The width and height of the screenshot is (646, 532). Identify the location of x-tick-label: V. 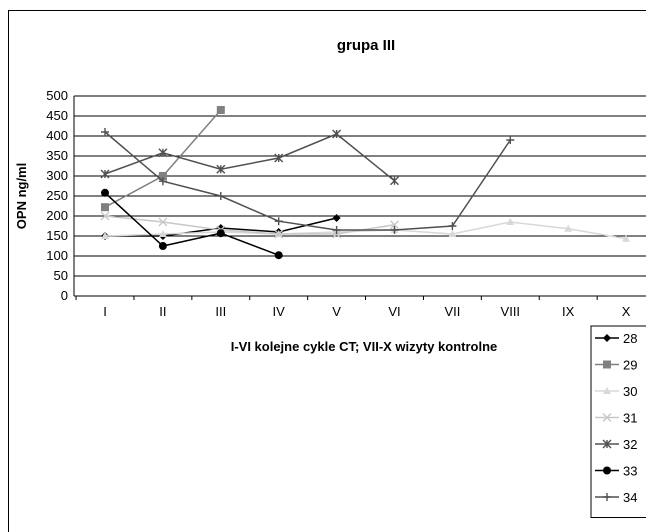
(336, 311).